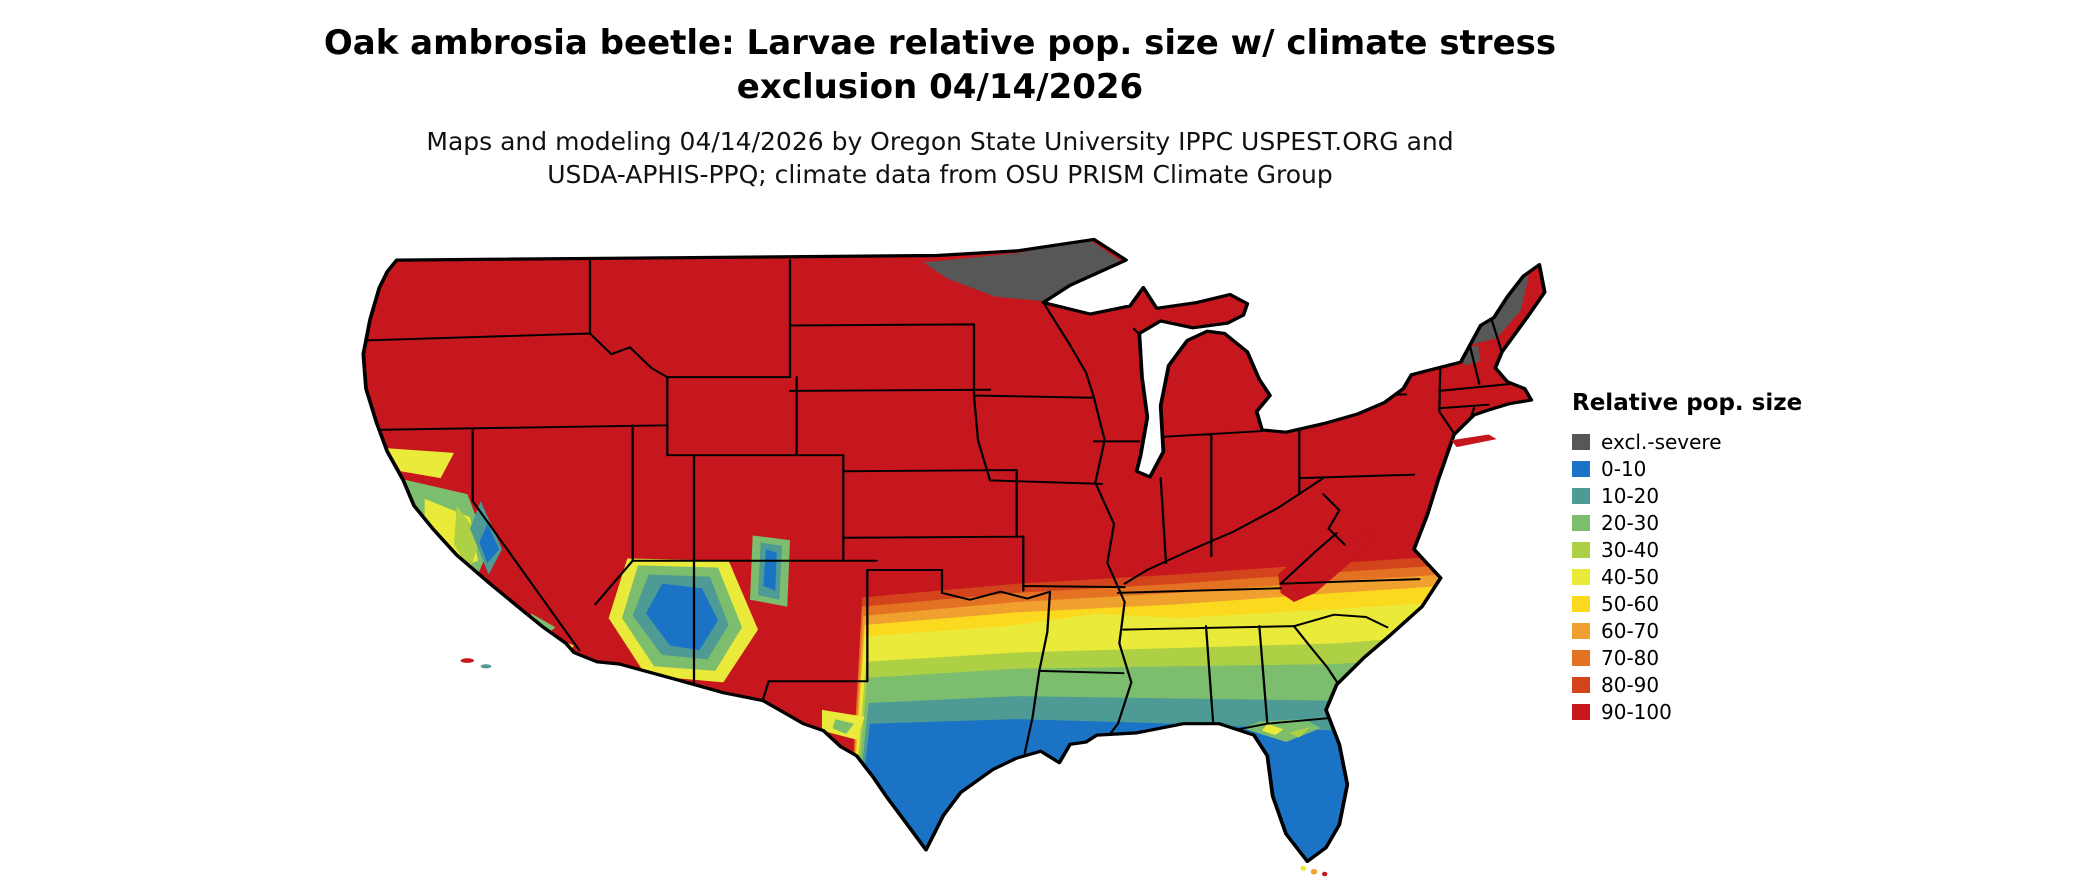  I want to click on legend-label: 90-100, so click(1636, 711).